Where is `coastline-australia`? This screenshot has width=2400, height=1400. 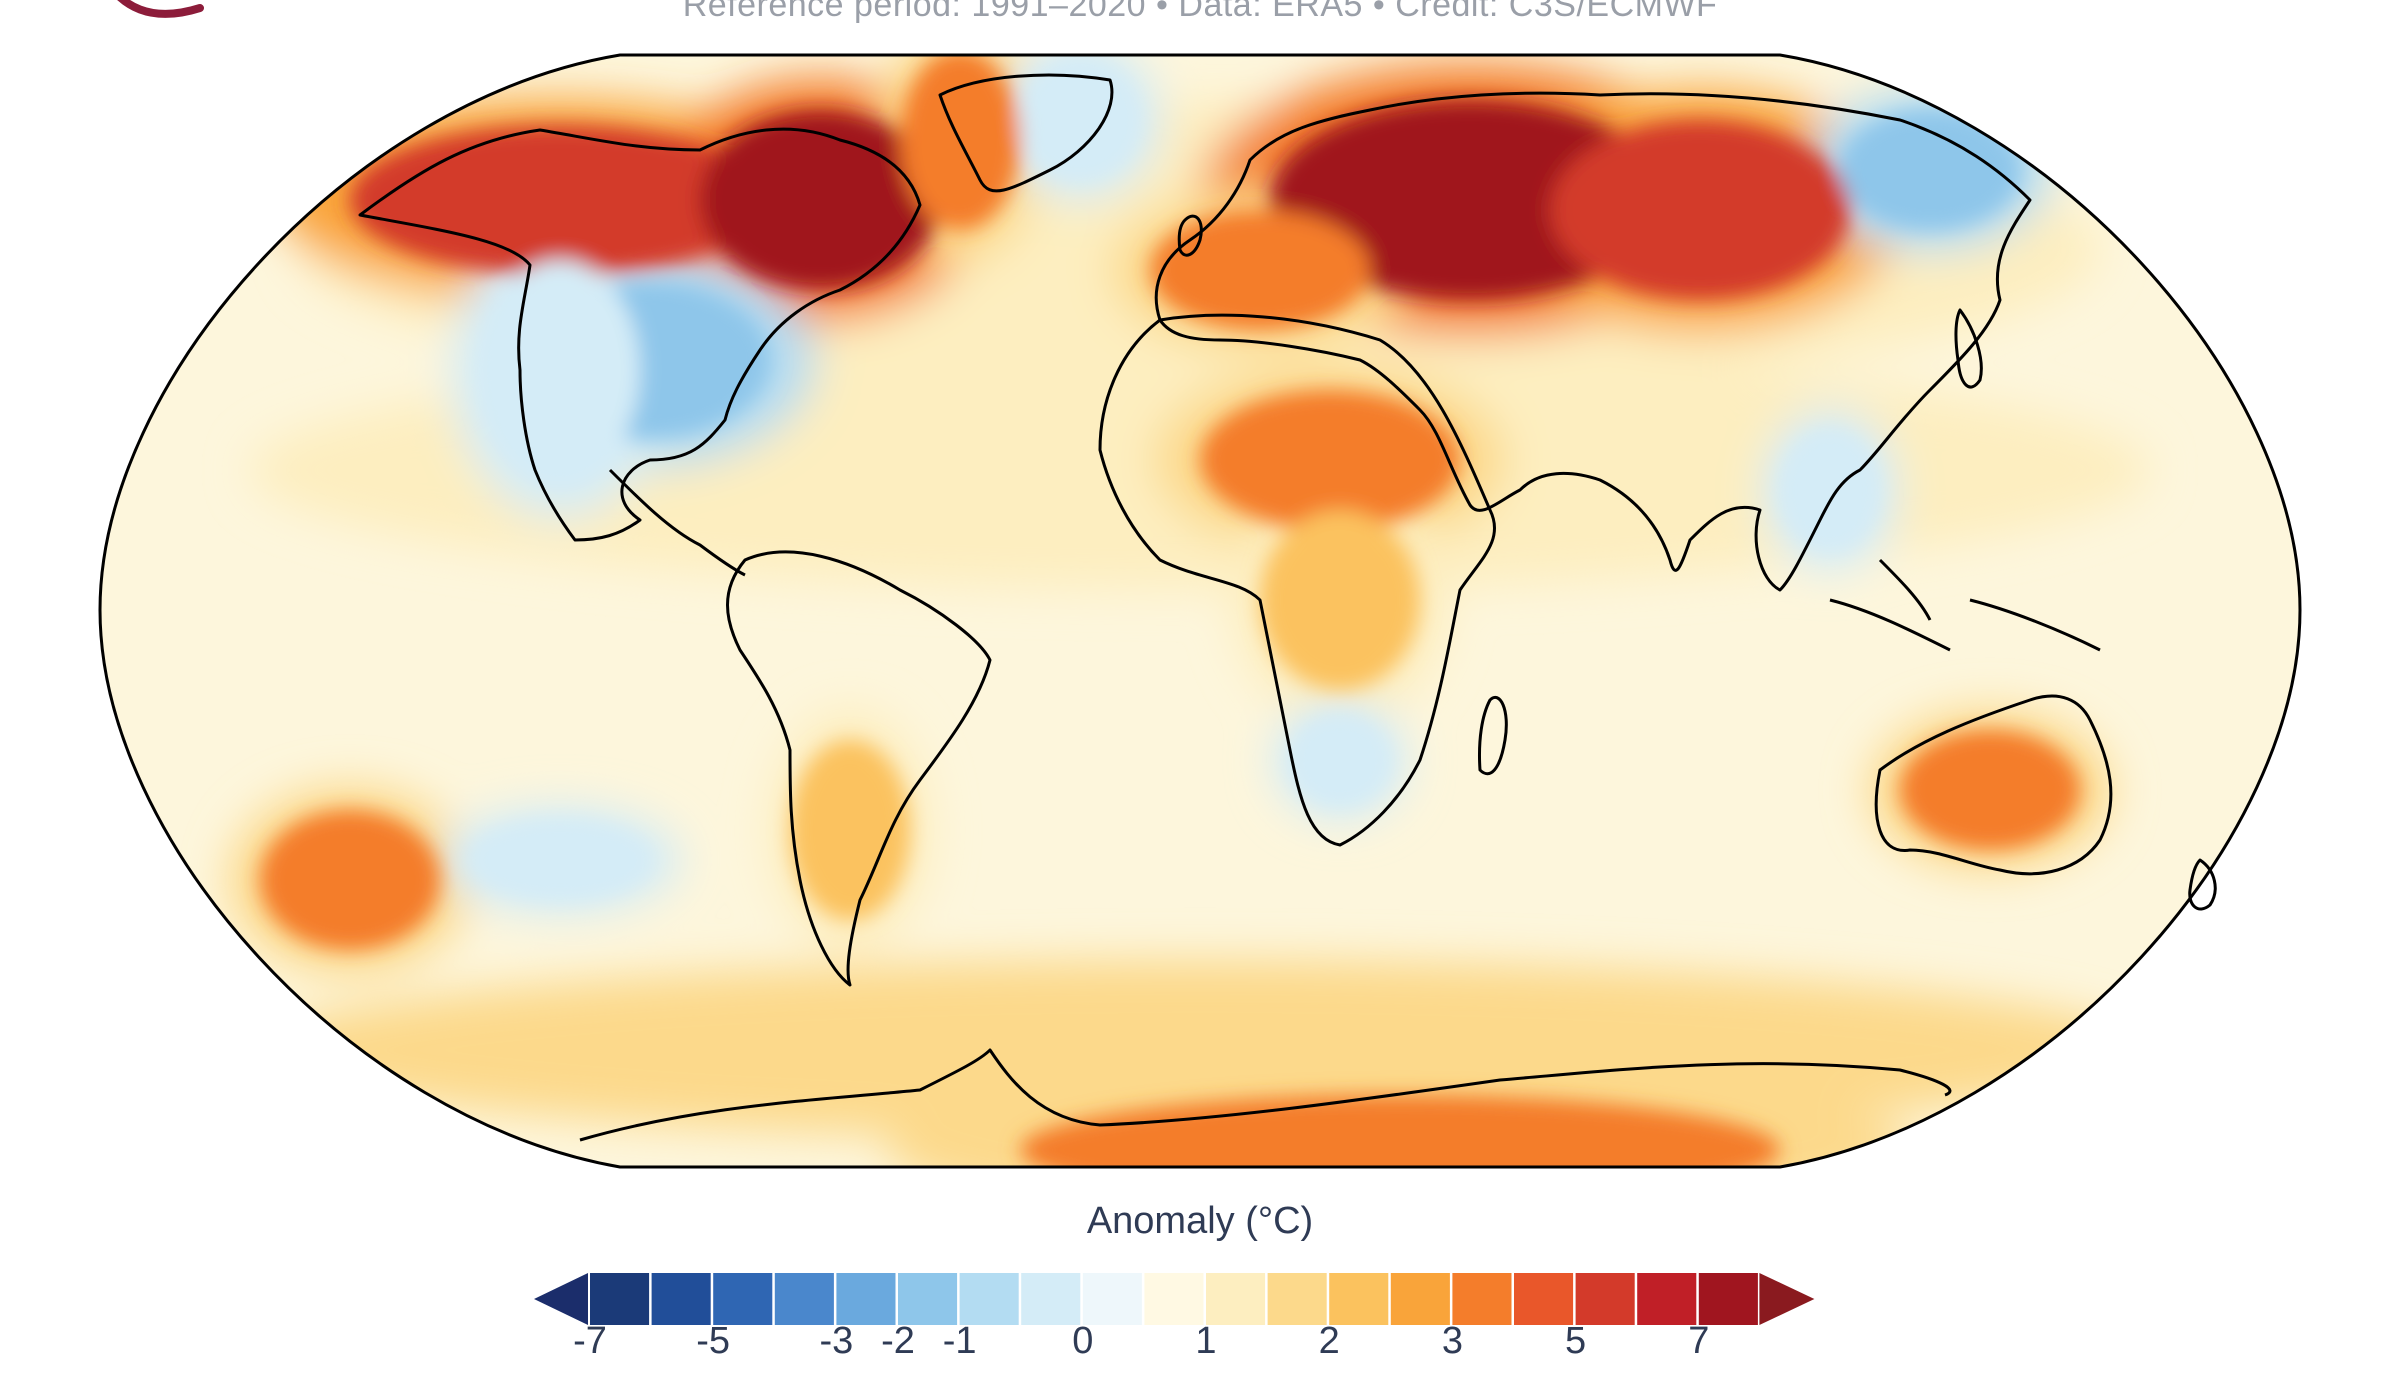 coastline-australia is located at coordinates (1993, 785).